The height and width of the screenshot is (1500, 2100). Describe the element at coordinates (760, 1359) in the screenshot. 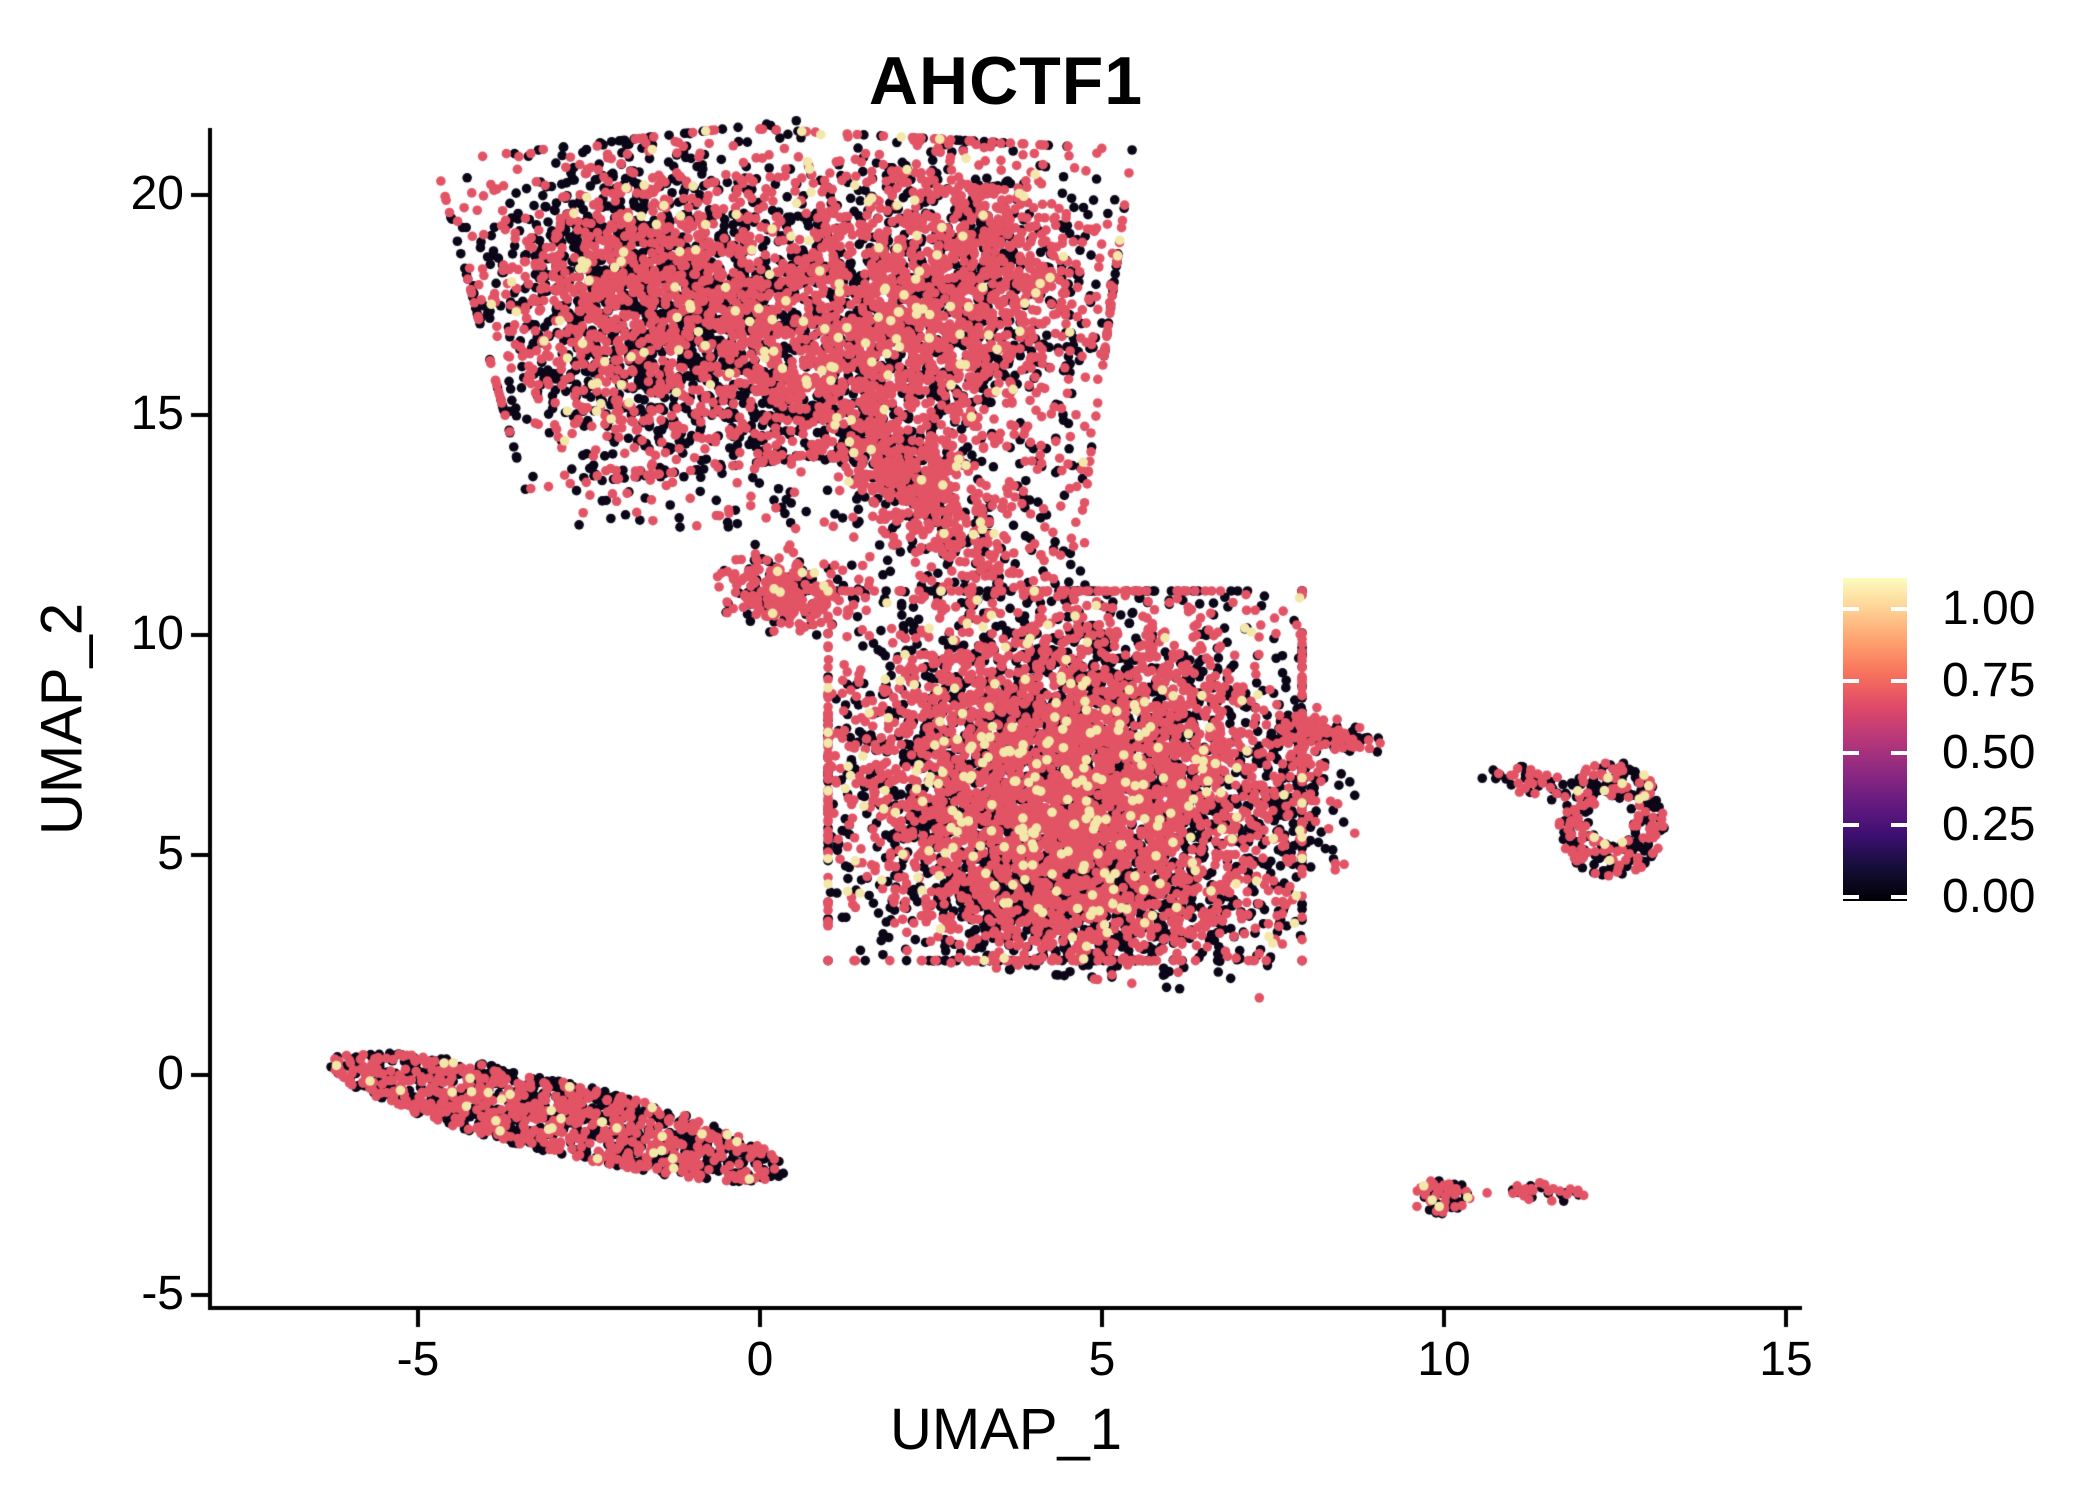

I see `x-tick-label: 0` at that location.